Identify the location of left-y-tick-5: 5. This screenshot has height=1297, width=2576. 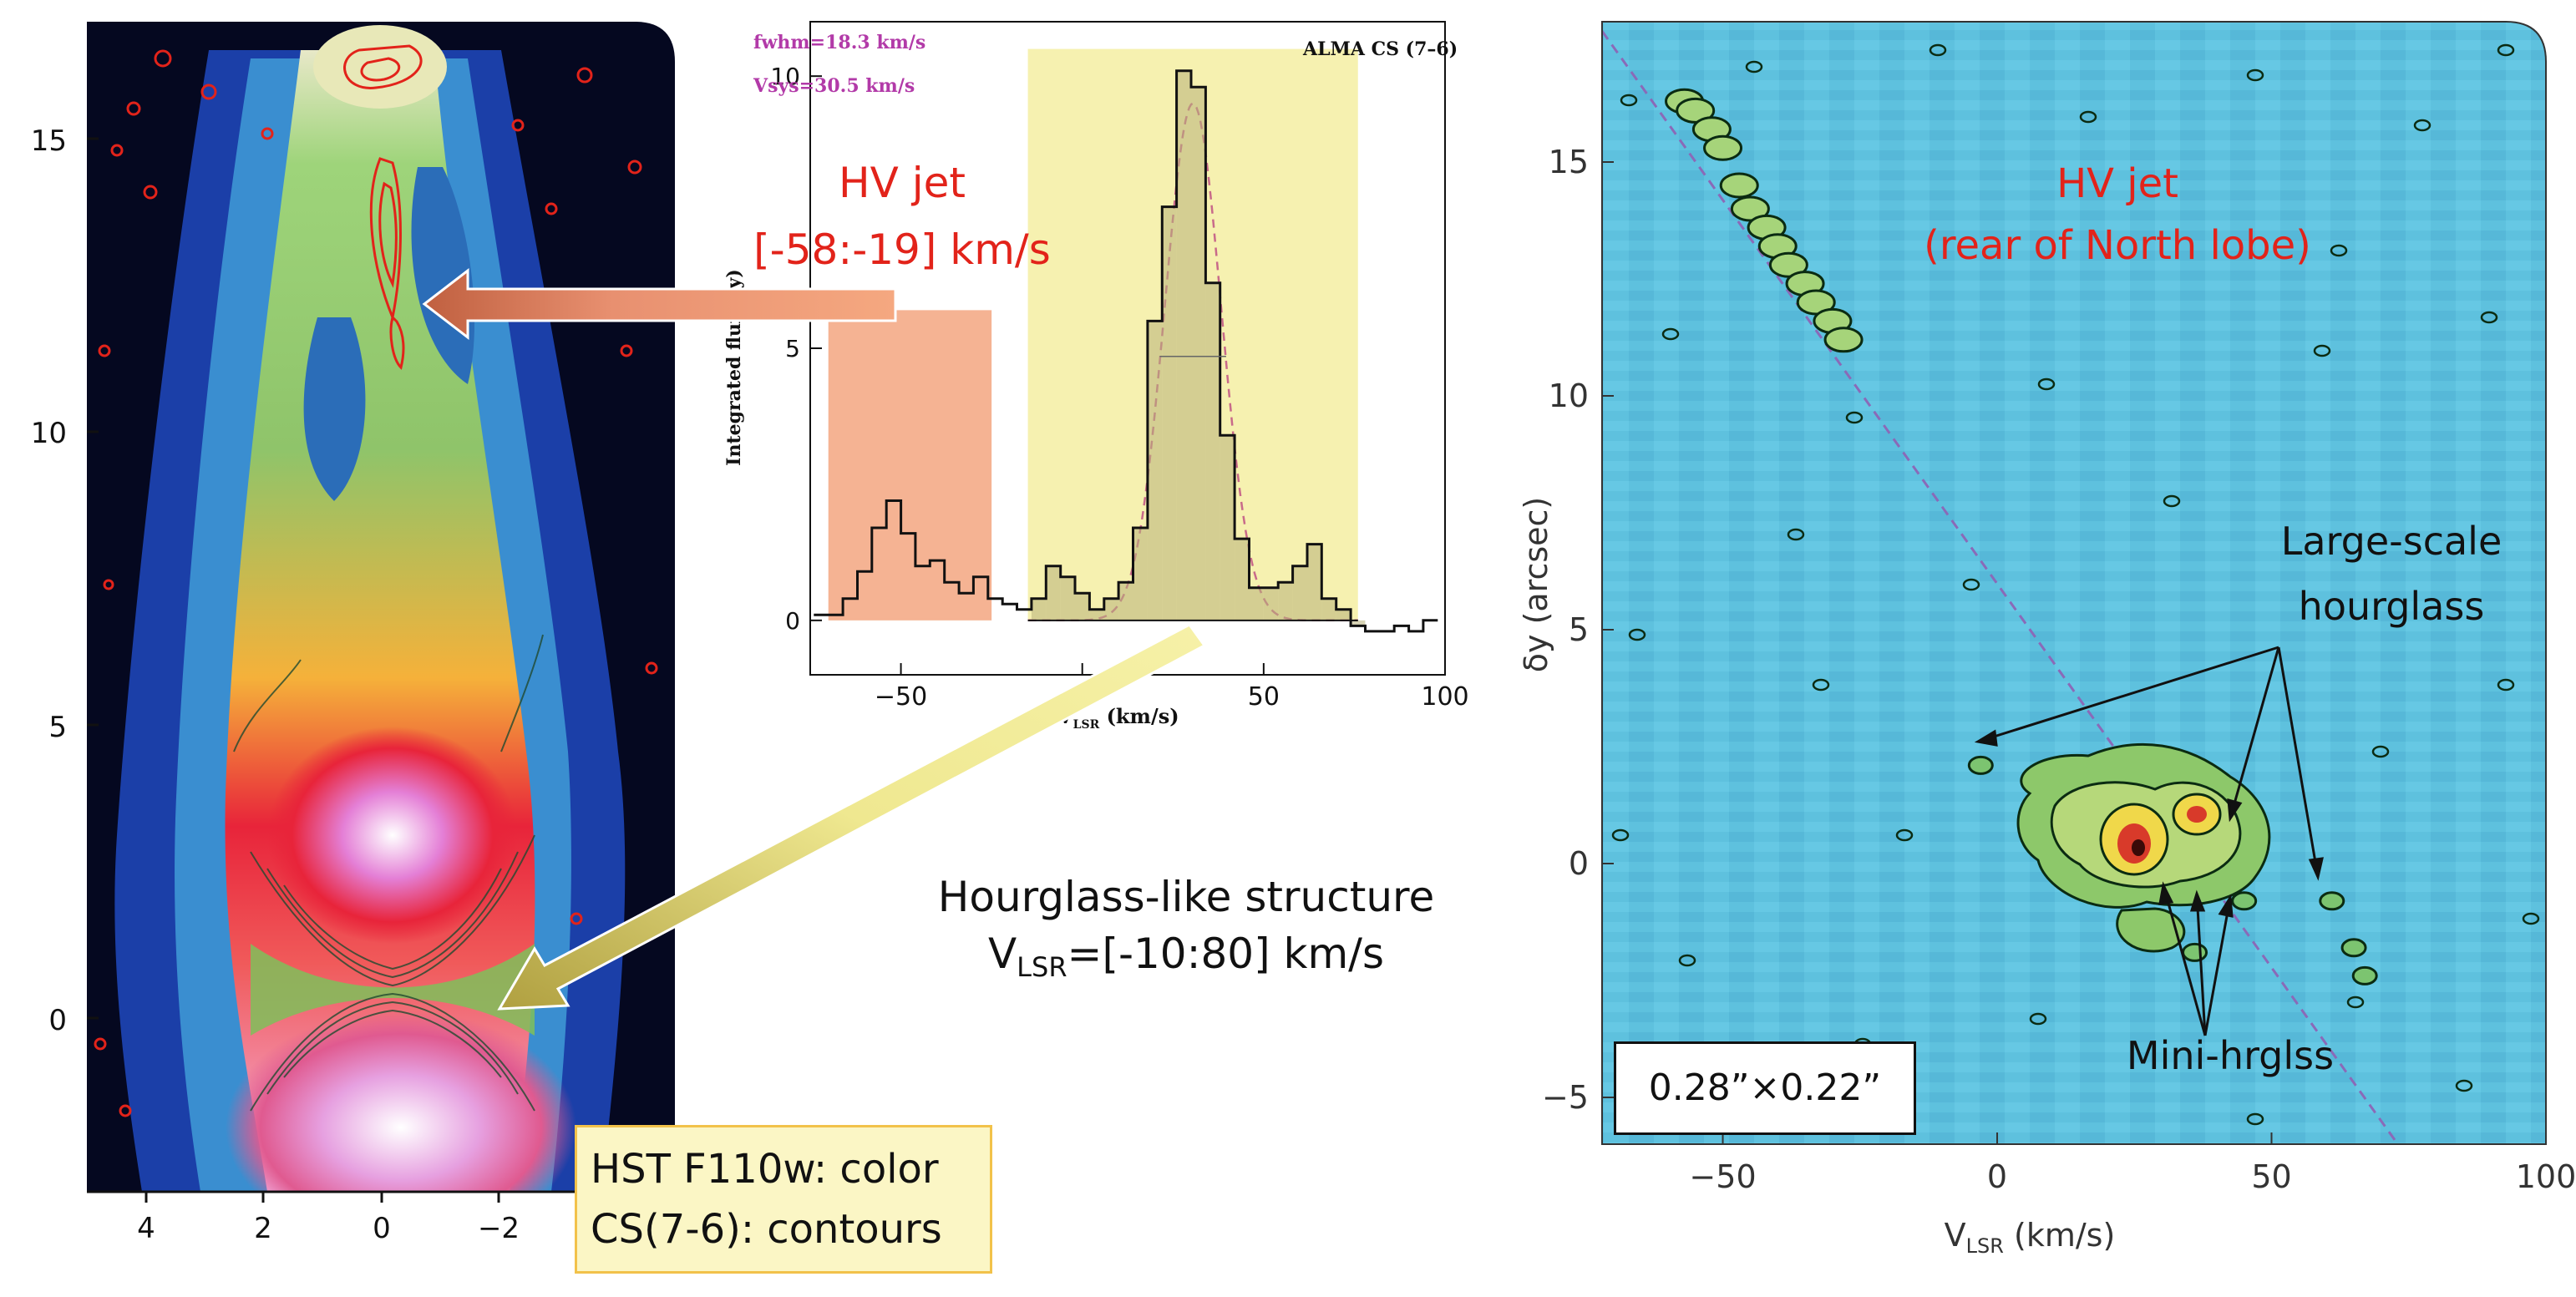
(57, 727).